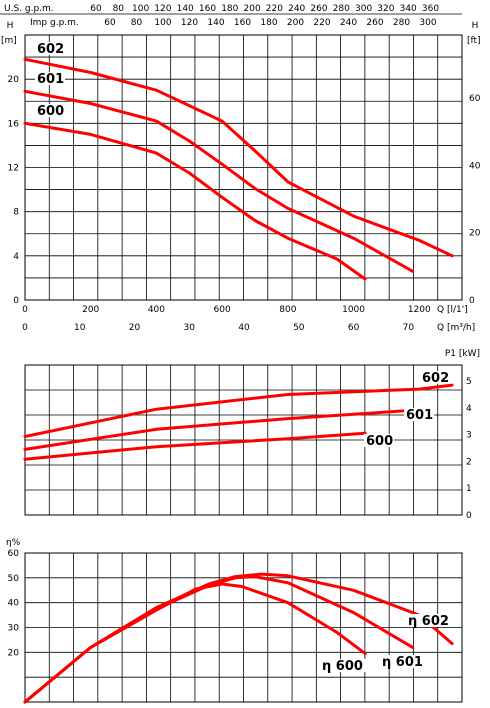  Describe the element at coordinates (96, 9) in the screenshot. I see `top-axis-1-tick: 60` at that location.